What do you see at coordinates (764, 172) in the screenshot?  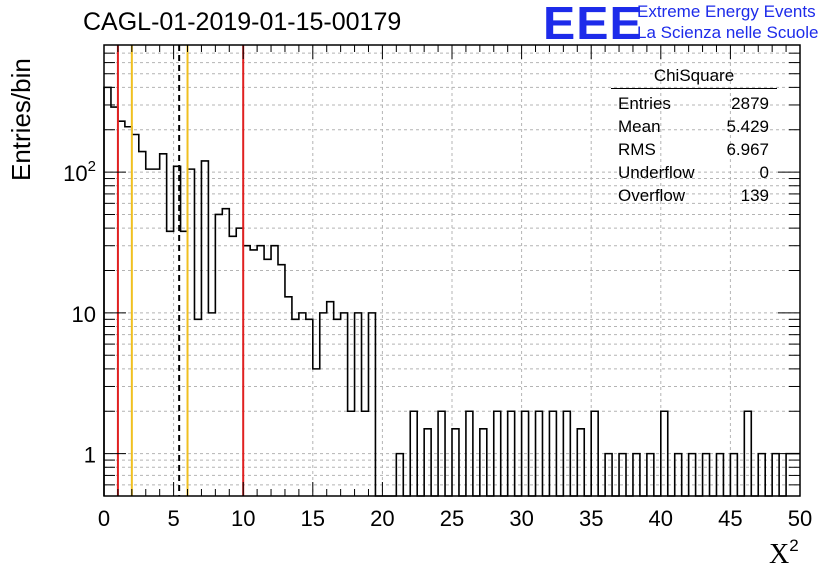 I see `stats-value: 0` at bounding box center [764, 172].